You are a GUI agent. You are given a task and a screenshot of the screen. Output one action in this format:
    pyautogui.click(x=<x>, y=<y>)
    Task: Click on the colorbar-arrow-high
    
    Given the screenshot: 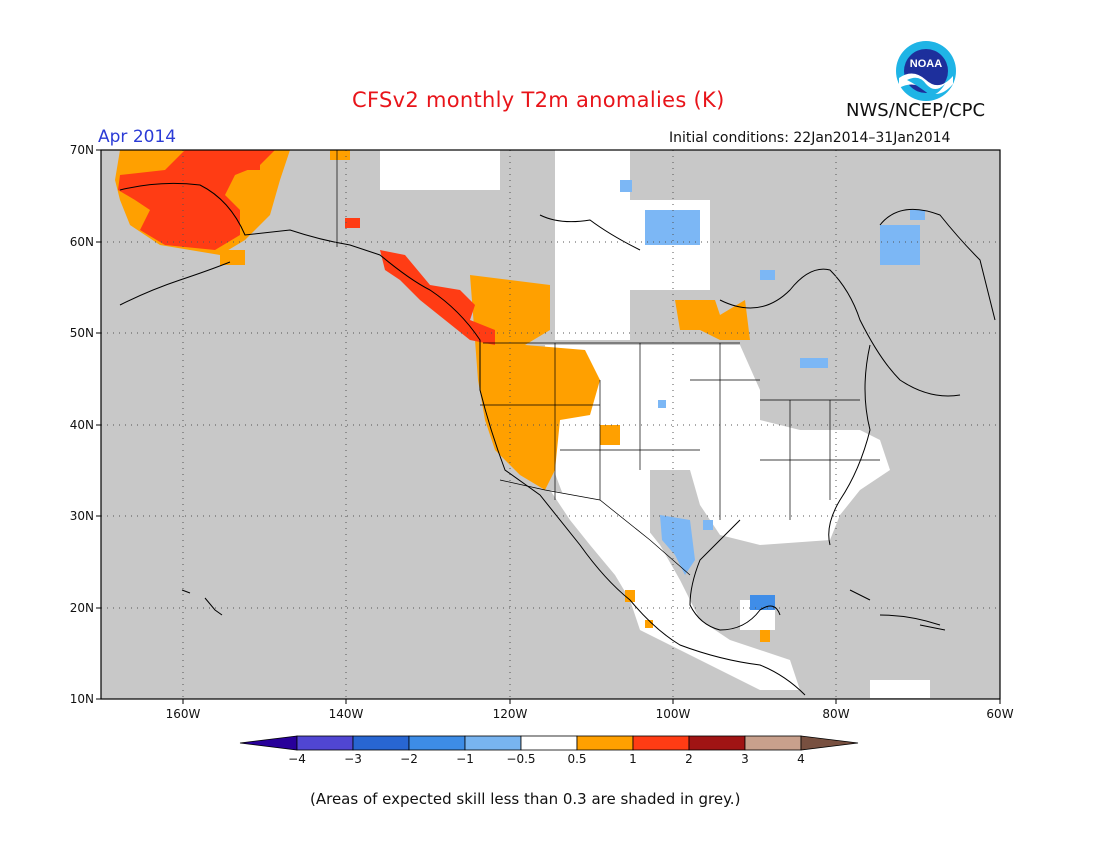 What is the action you would take?
    pyautogui.click(x=829, y=743)
    